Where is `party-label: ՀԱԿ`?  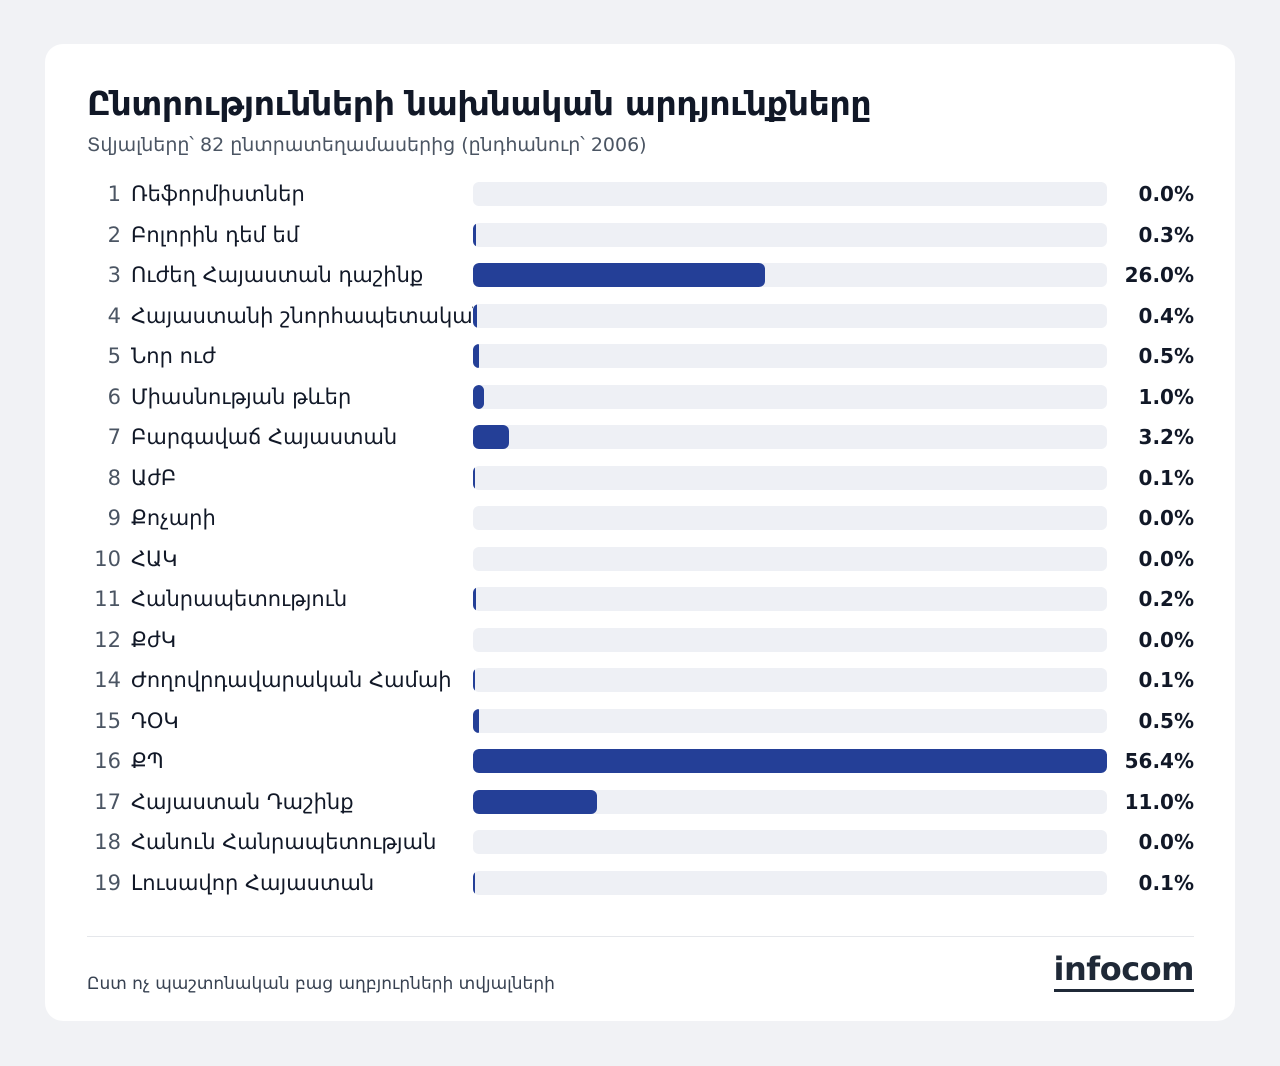 party-label: ՀԱԿ is located at coordinates (154, 558).